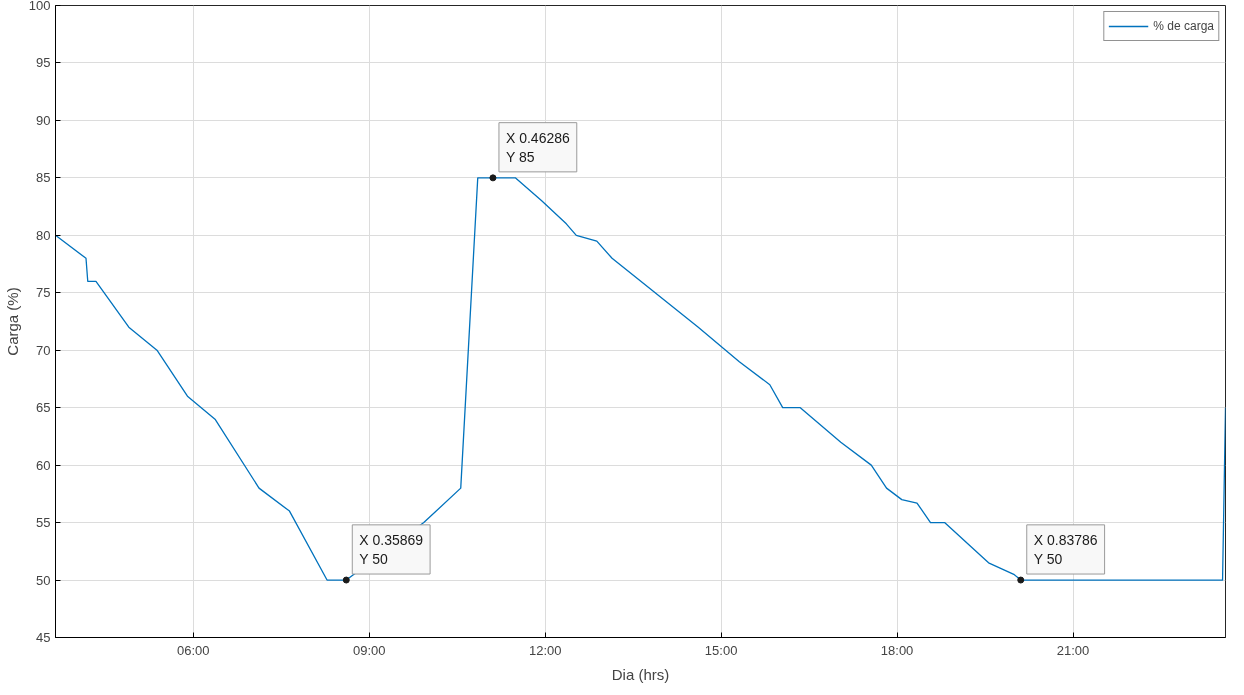 This screenshot has width=1244, height=695. What do you see at coordinates (1183, 26) in the screenshot?
I see `legend-label: % de carga` at bounding box center [1183, 26].